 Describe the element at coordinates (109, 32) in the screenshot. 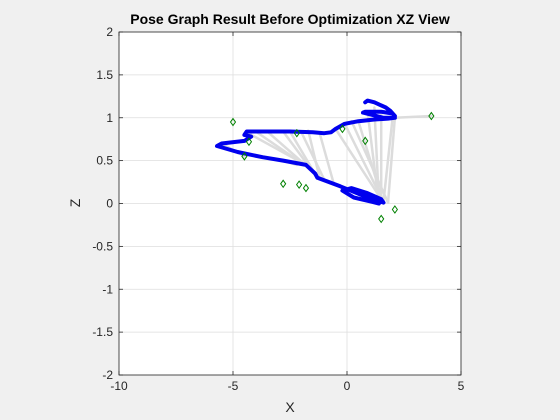

I see `y-tick-label: 2` at that location.